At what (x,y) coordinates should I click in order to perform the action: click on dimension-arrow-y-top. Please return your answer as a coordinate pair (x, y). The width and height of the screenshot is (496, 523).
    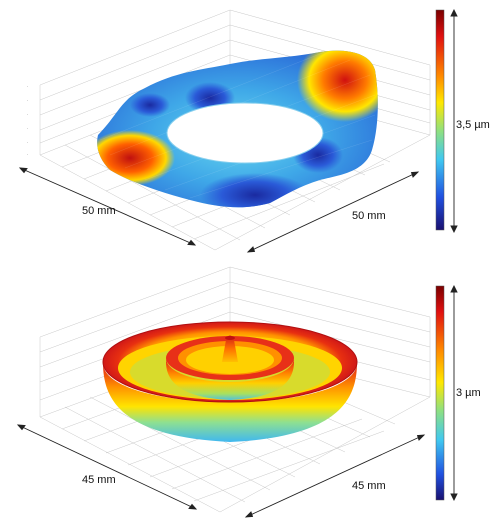
    Looking at the image, I should click on (333, 212).